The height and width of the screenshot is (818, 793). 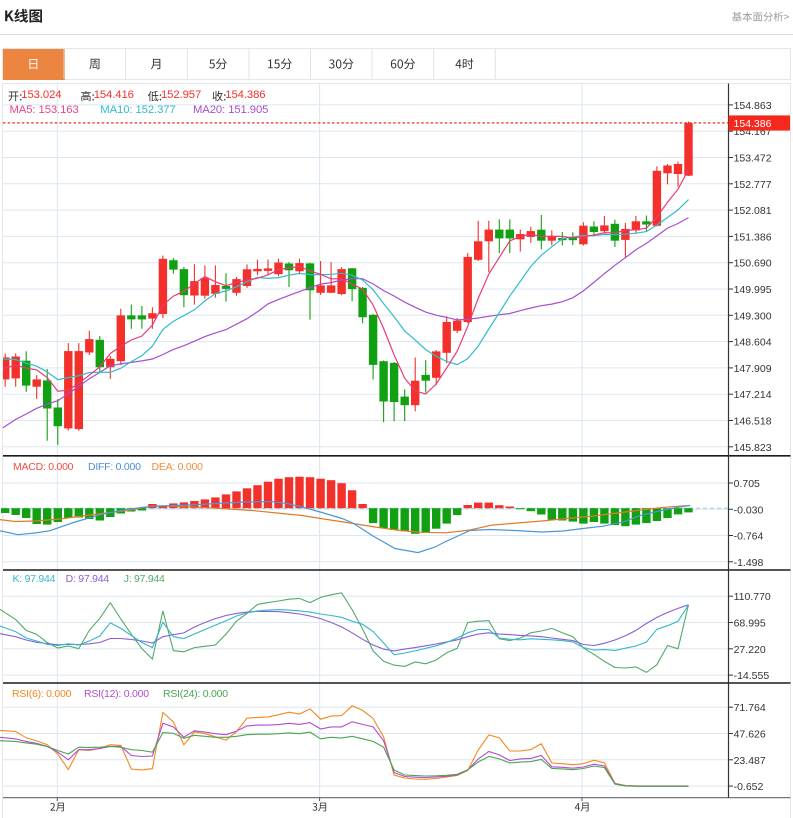 I want to click on svg-text: -1.498, so click(x=749, y=563).